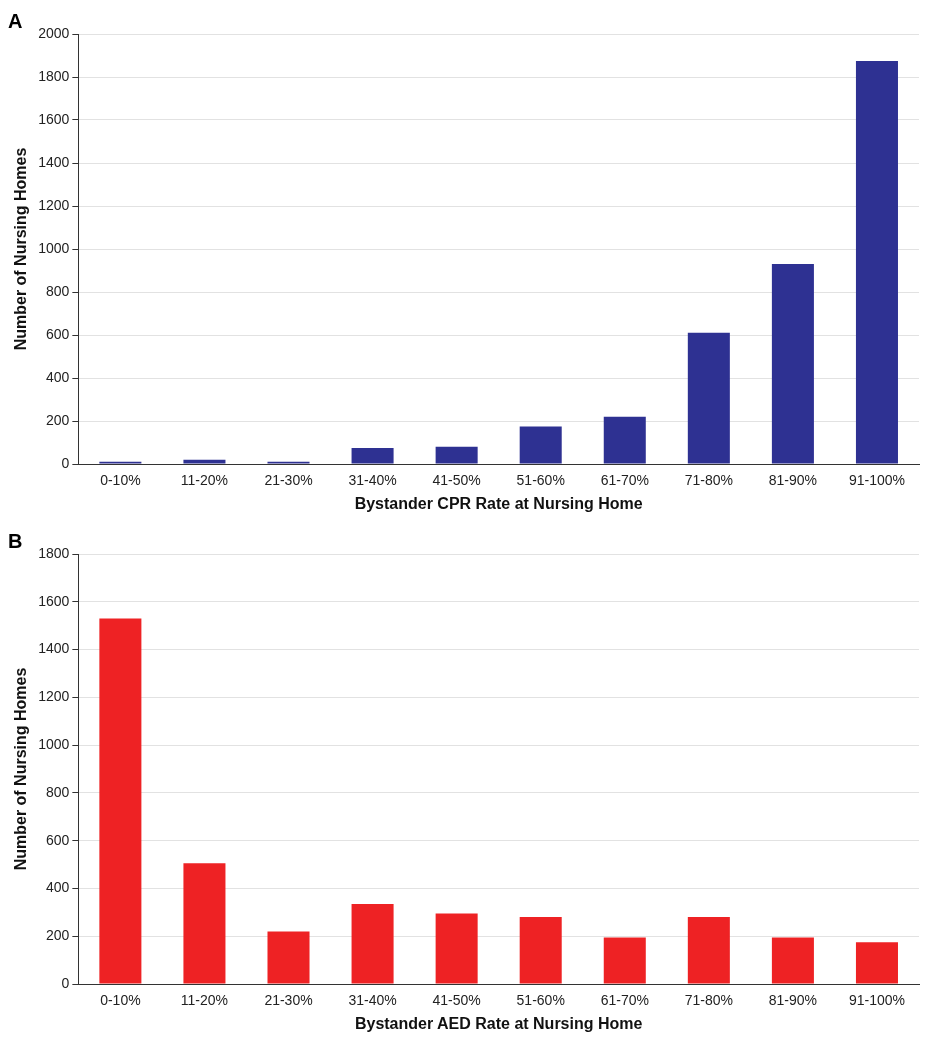  I want to click on chart-title: A, so click(15, 20).